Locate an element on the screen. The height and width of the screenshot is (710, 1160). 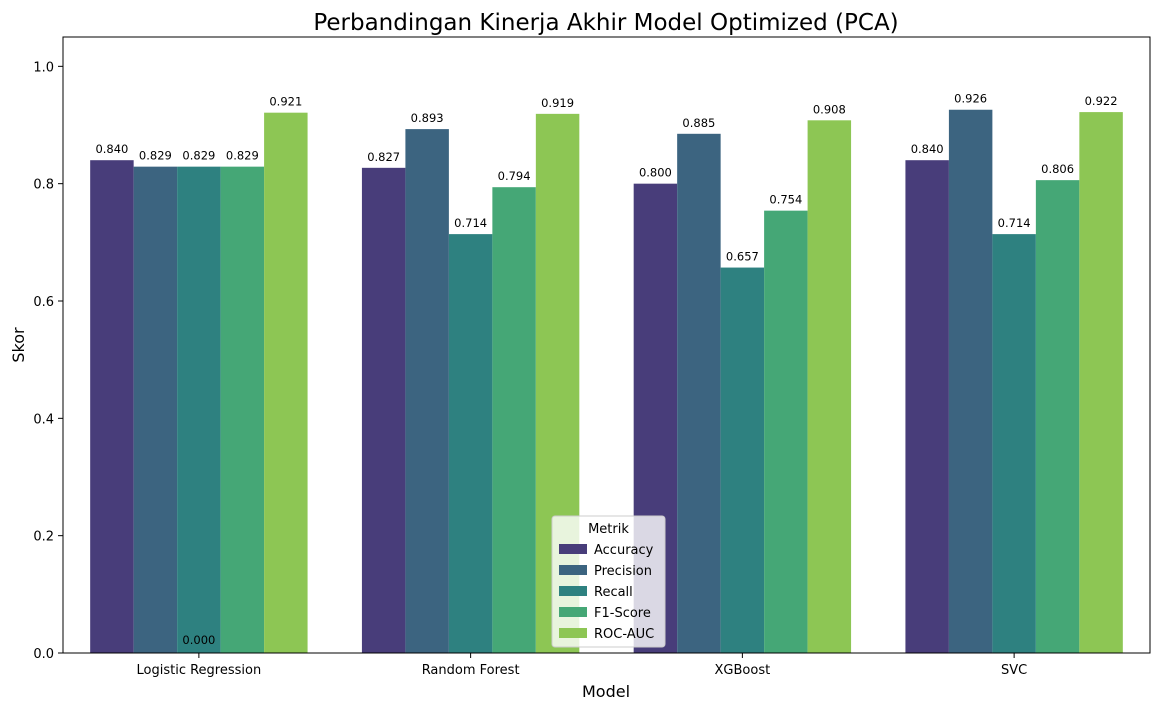
bar-value-label: 0.893 is located at coordinates (427, 118).